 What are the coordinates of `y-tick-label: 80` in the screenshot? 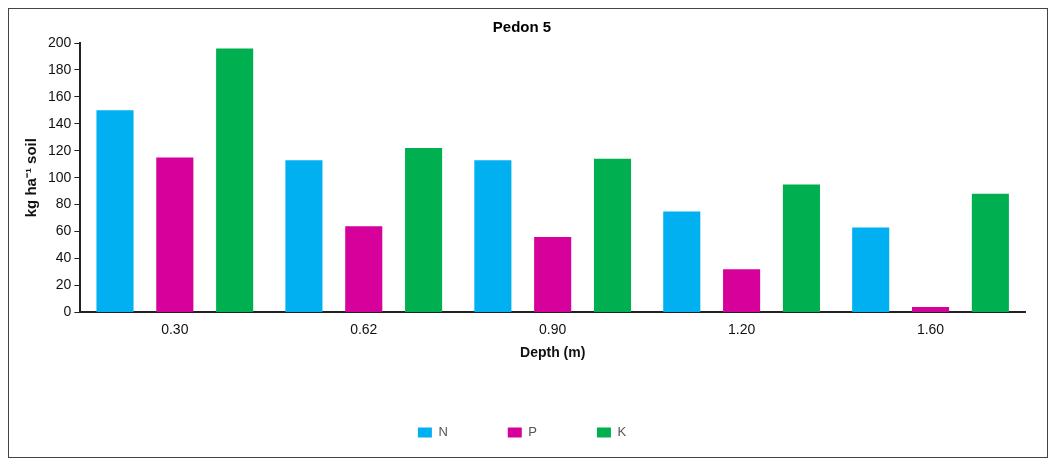 It's located at (63, 203).